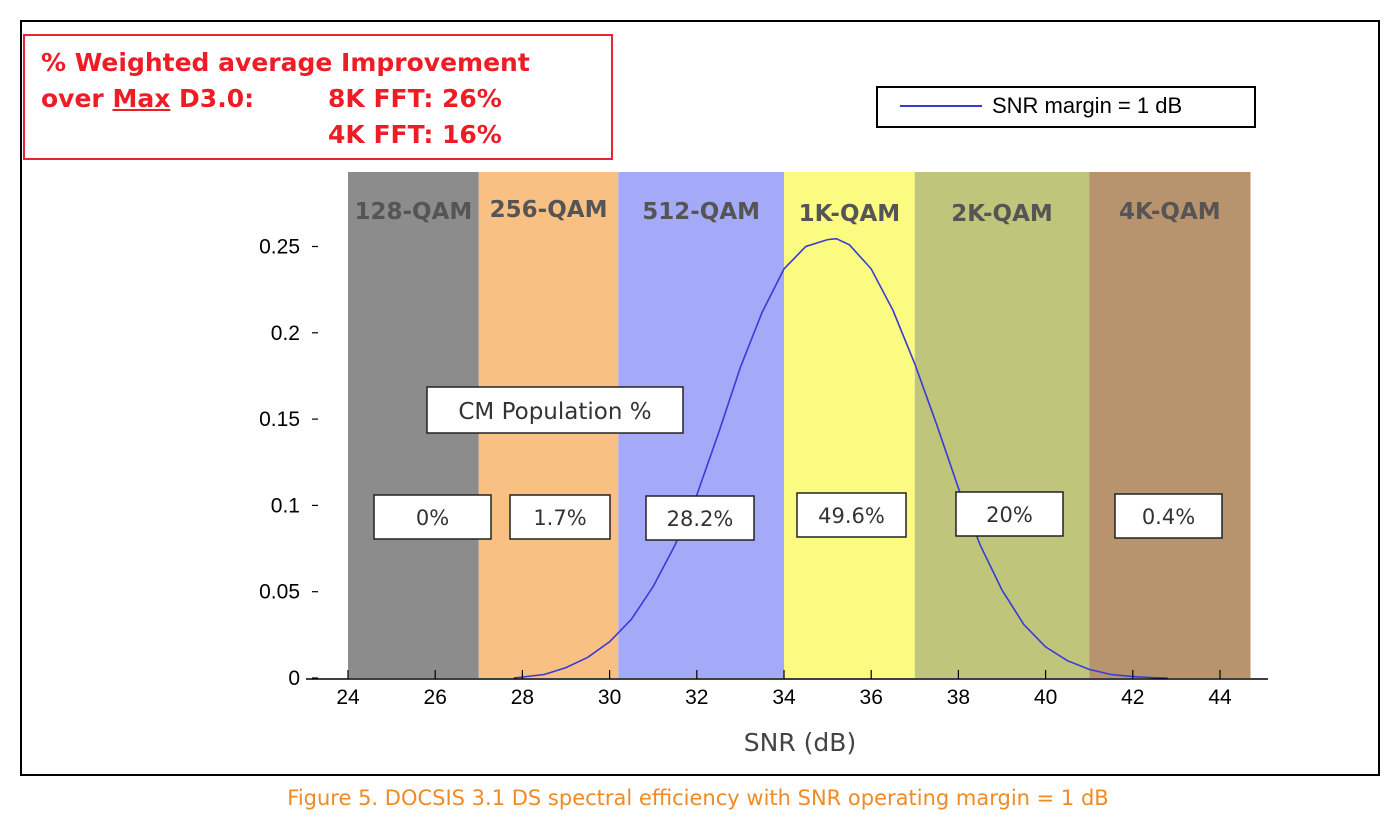 This screenshot has width=1396, height=832. What do you see at coordinates (784, 697) in the screenshot?
I see `x-tick-label: 34` at bounding box center [784, 697].